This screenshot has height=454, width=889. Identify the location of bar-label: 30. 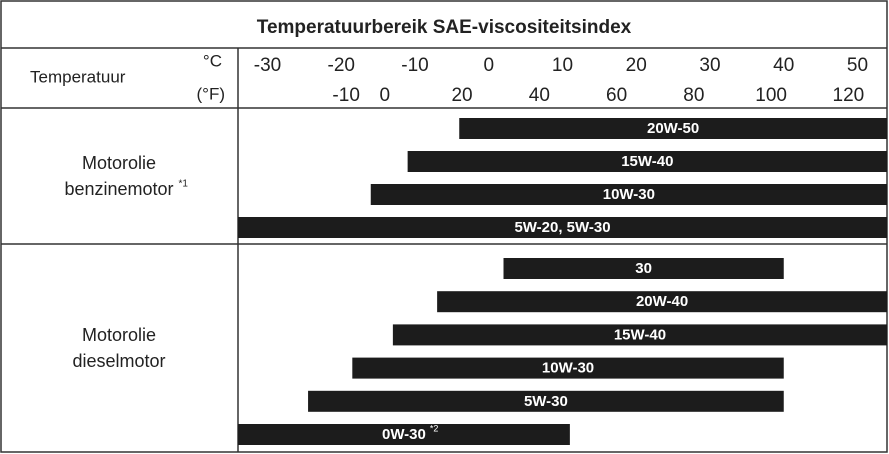
(643, 268).